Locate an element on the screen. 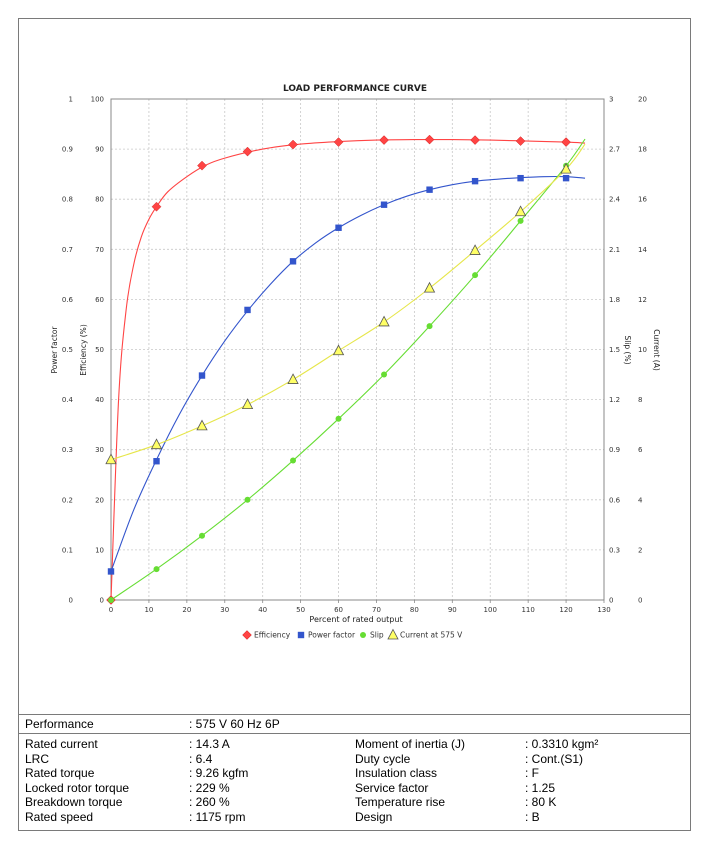 The image size is (710, 850). spec-label: Rated current is located at coordinates (61, 744).